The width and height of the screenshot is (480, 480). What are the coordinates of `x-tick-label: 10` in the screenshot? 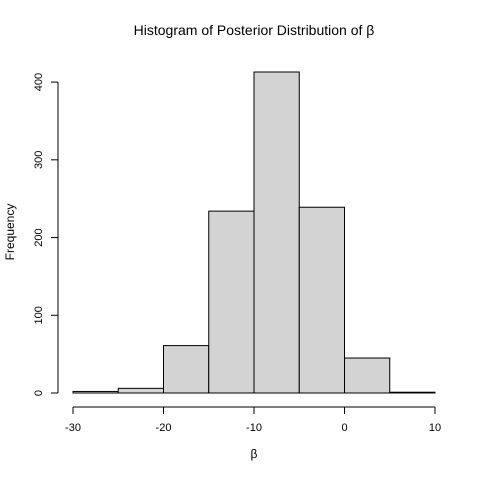 It's located at (435, 428).